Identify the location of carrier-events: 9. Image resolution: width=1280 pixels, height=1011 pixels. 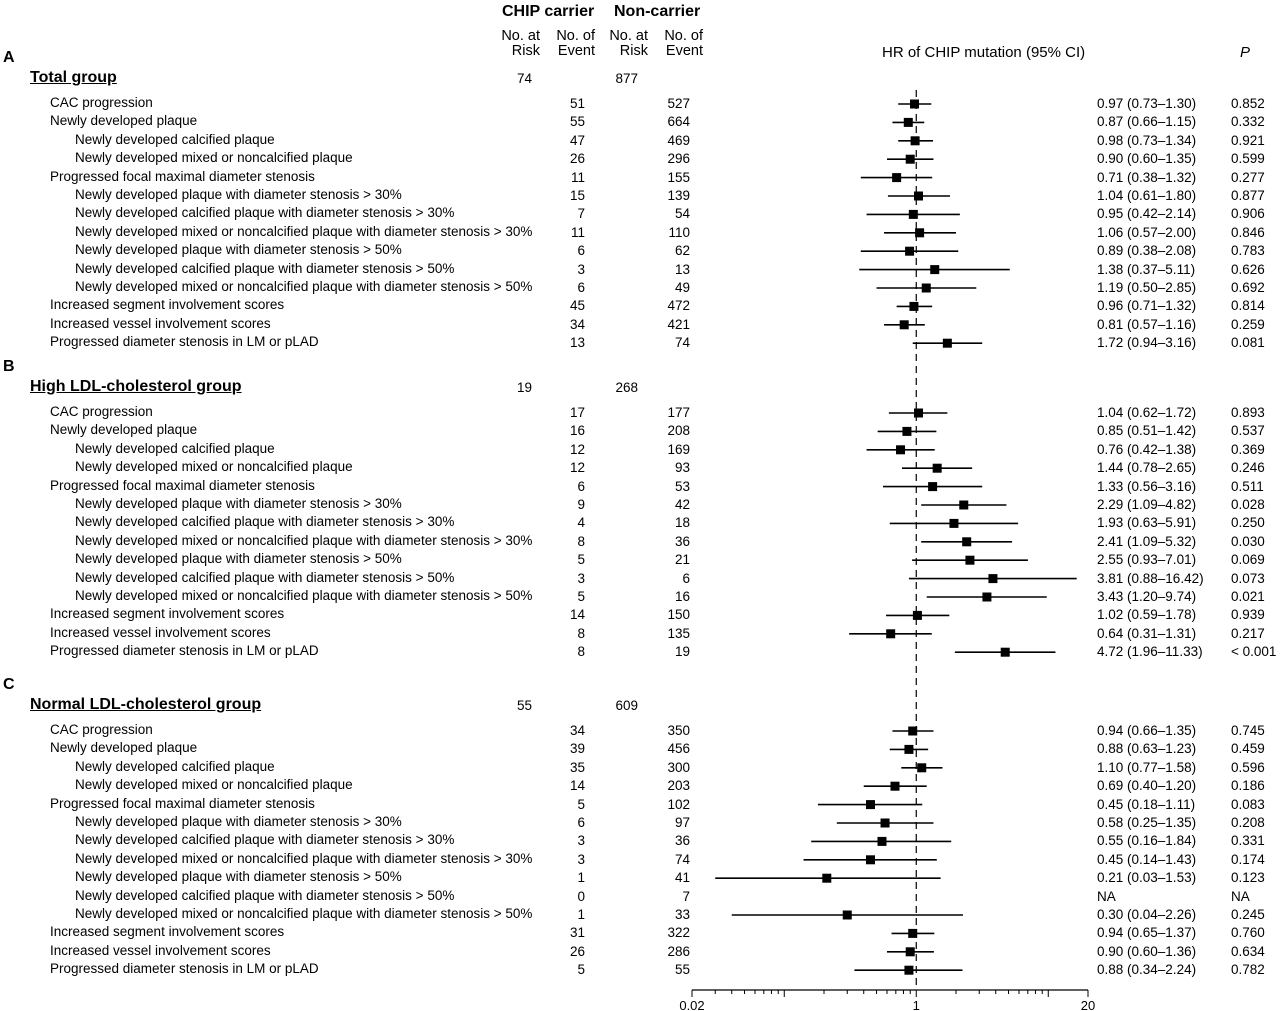
(581, 504).